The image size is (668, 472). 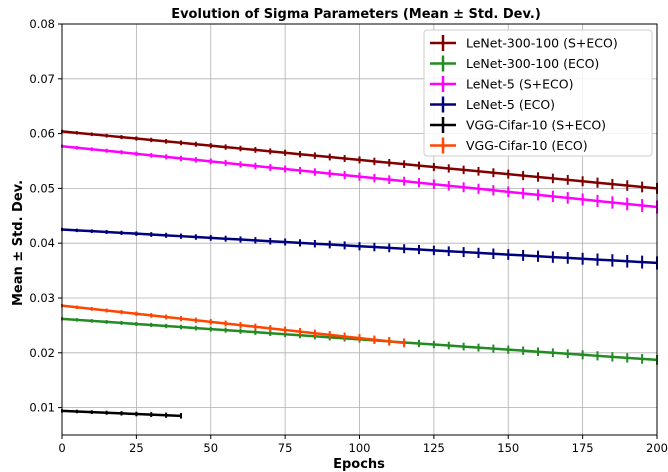 What do you see at coordinates (508, 448) in the screenshot?
I see `x-tick-label: 150` at bounding box center [508, 448].